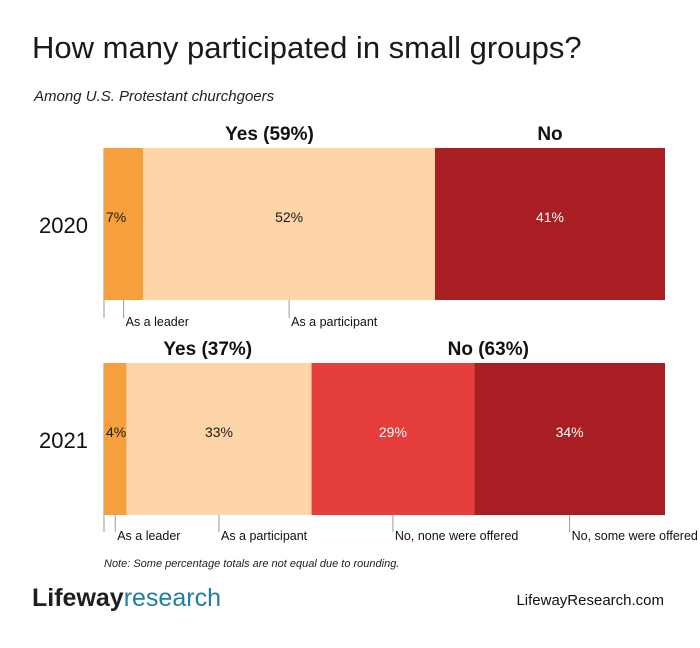 This screenshot has width=700, height=648. I want to click on chart-title: How many participated in small groups?, so click(307, 47).